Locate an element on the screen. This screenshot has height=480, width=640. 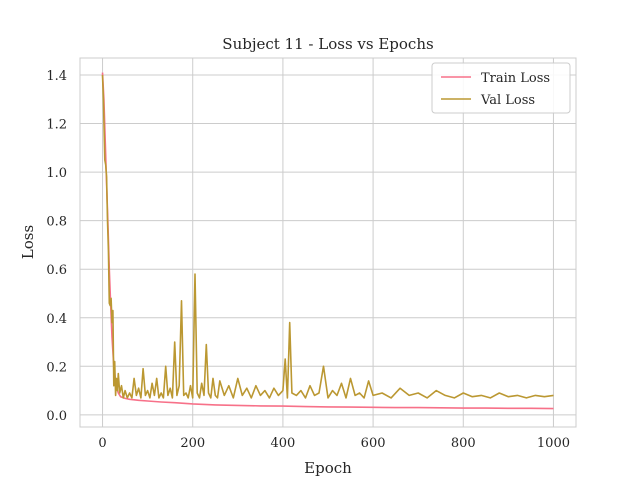
x-axis-label: Epoch is located at coordinates (328, 468).